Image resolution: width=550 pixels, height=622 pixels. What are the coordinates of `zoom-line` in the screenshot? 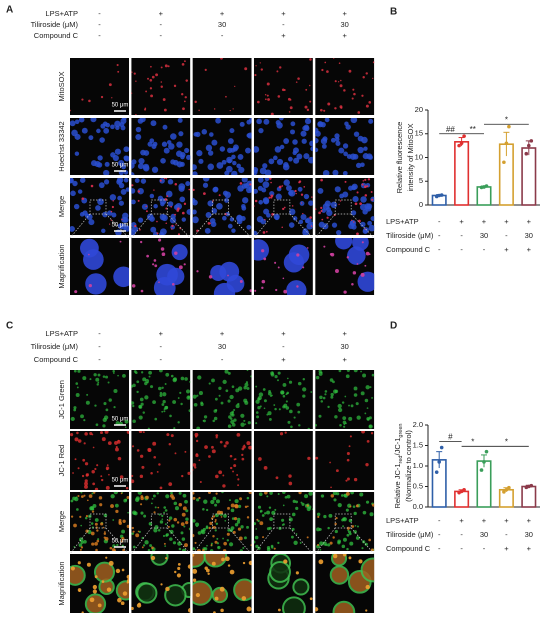 It's located at (179, 226).